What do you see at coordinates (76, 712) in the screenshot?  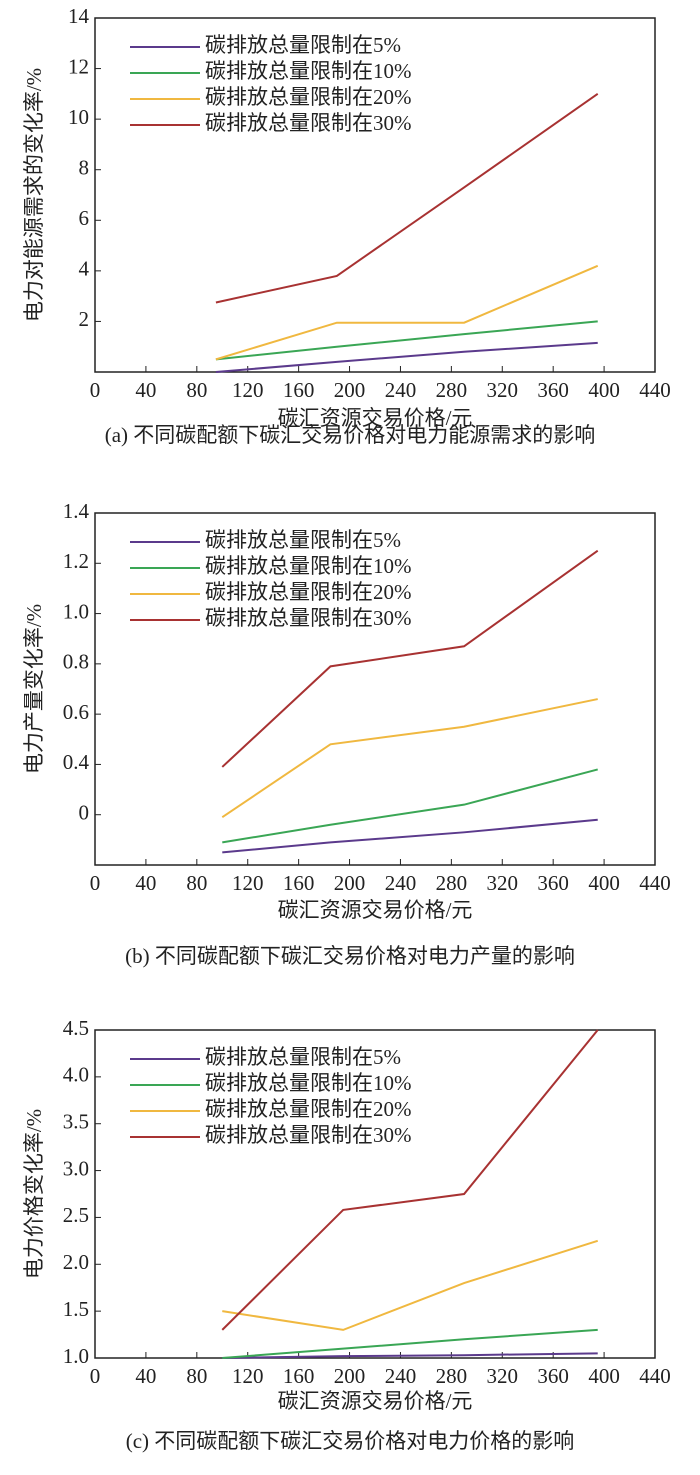 I see `y-tick-label: 0.6` at bounding box center [76, 712].